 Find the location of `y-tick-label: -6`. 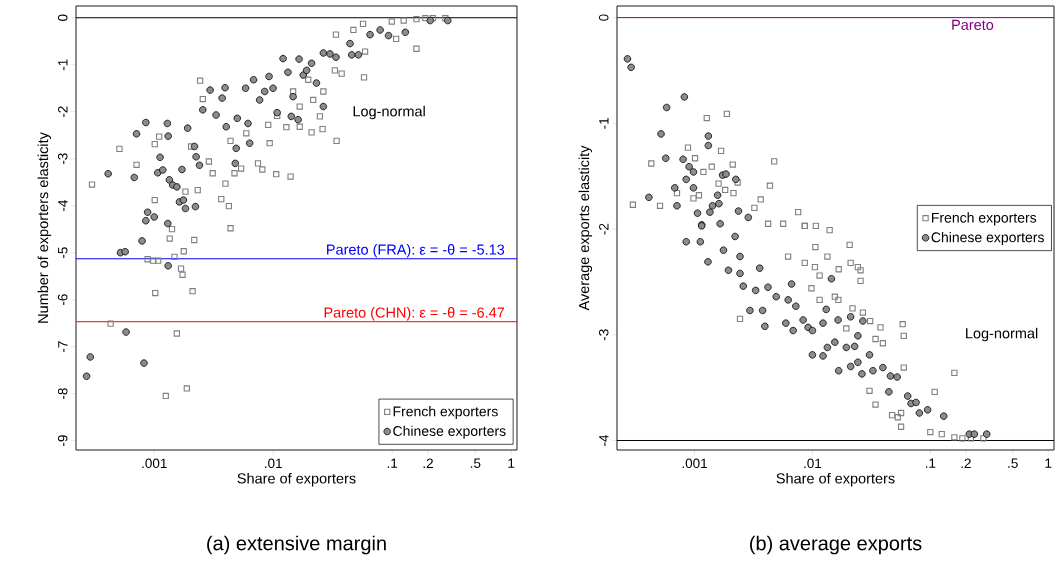

y-tick-label: -6 is located at coordinates (62, 300).